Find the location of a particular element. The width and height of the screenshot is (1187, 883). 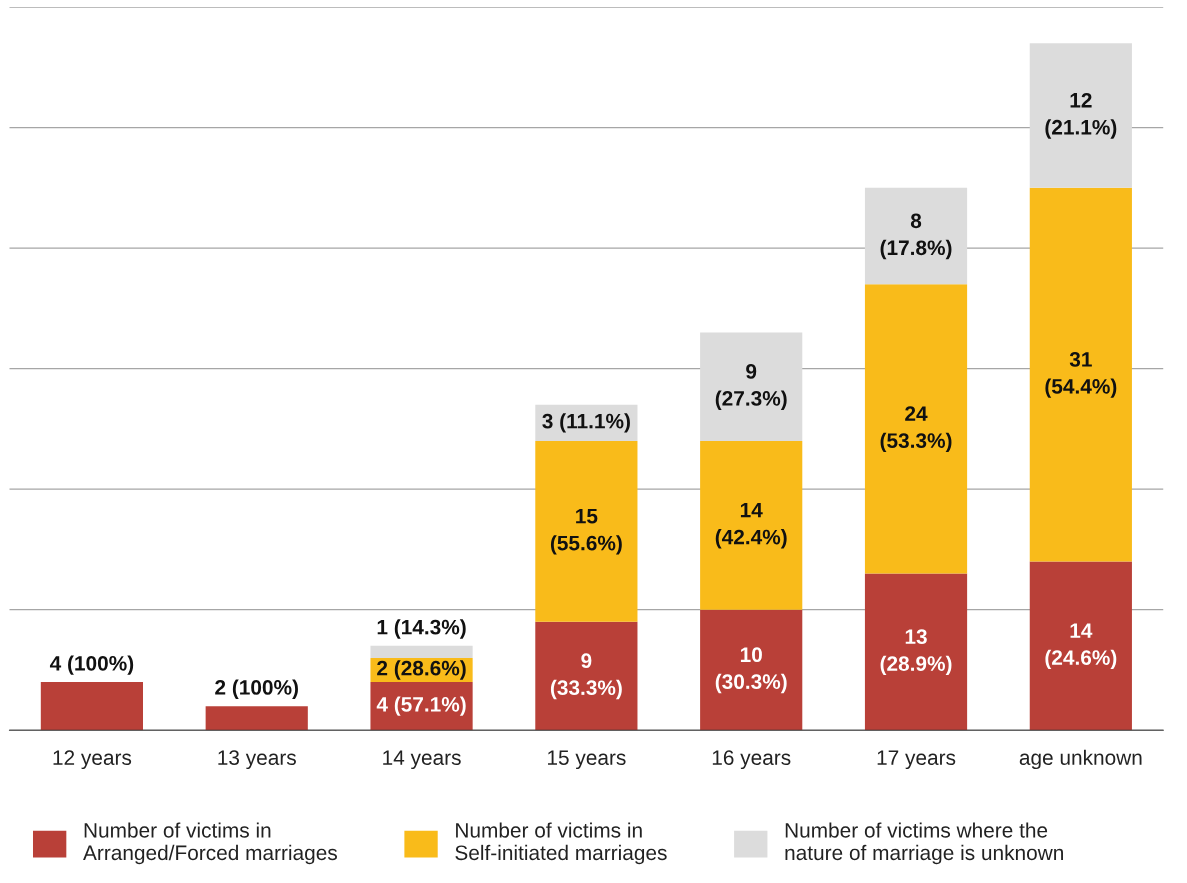

data-label: 14 (24.6%) is located at coordinates (1081, 646).